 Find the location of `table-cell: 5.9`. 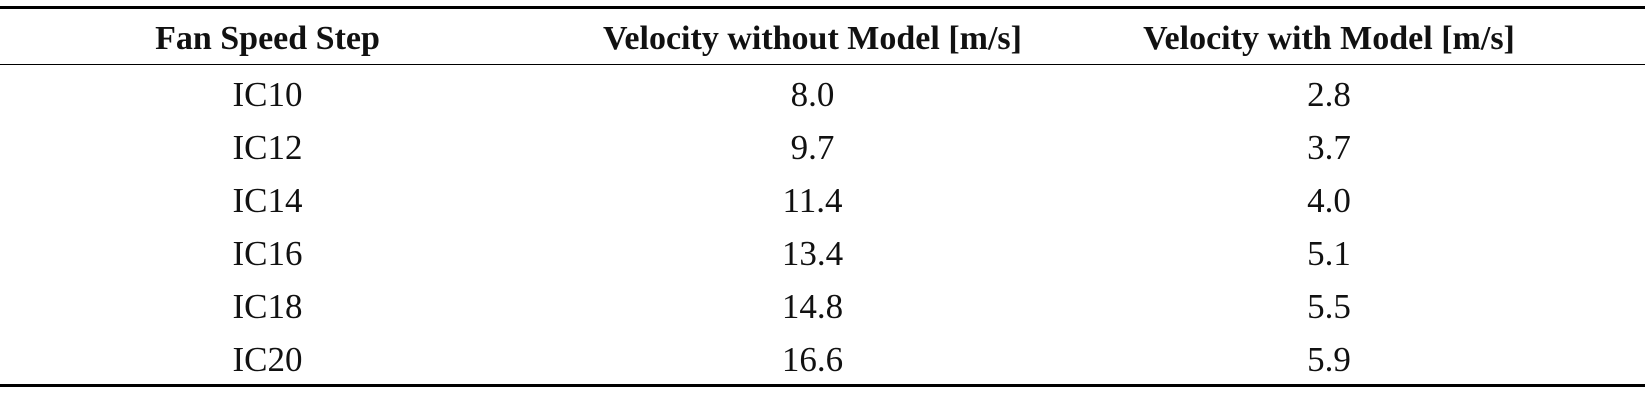

table-cell: 5.9 is located at coordinates (1329, 359).